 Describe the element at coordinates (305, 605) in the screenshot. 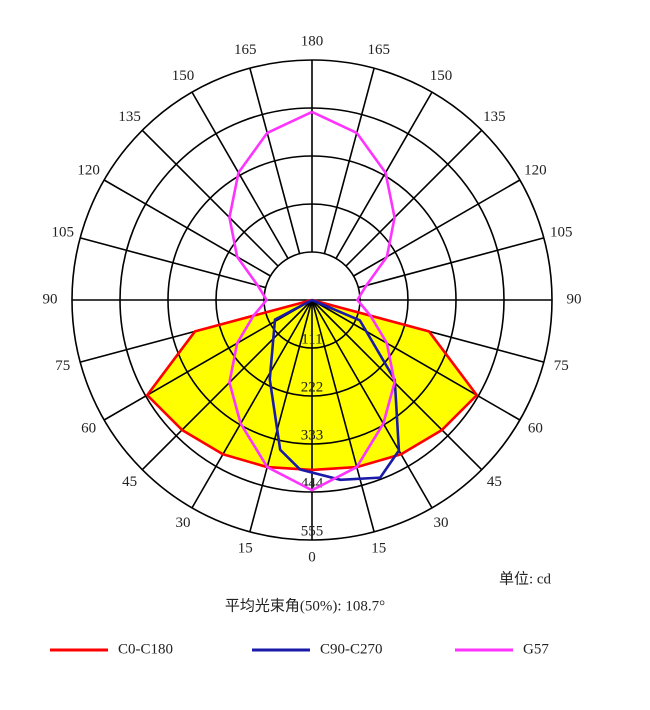

I see `beam-angle-note: 平均光束角(50%): 108.7°` at that location.